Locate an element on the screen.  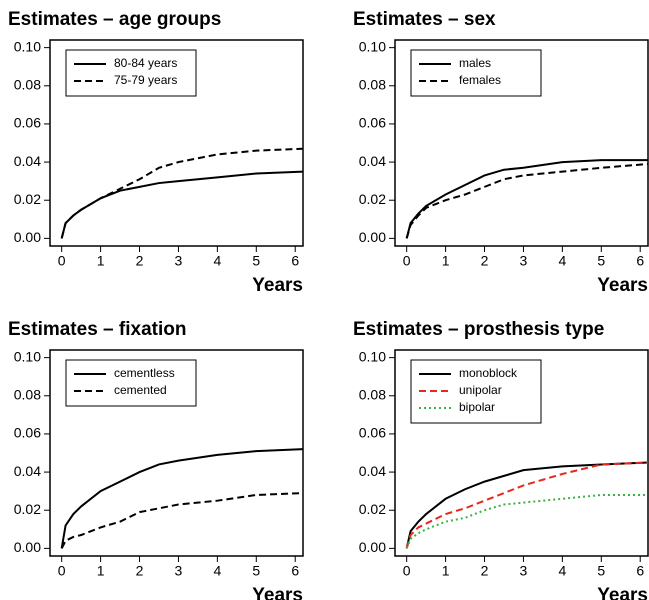
chart-title: Estimates – age groups is located at coordinates (114, 19).